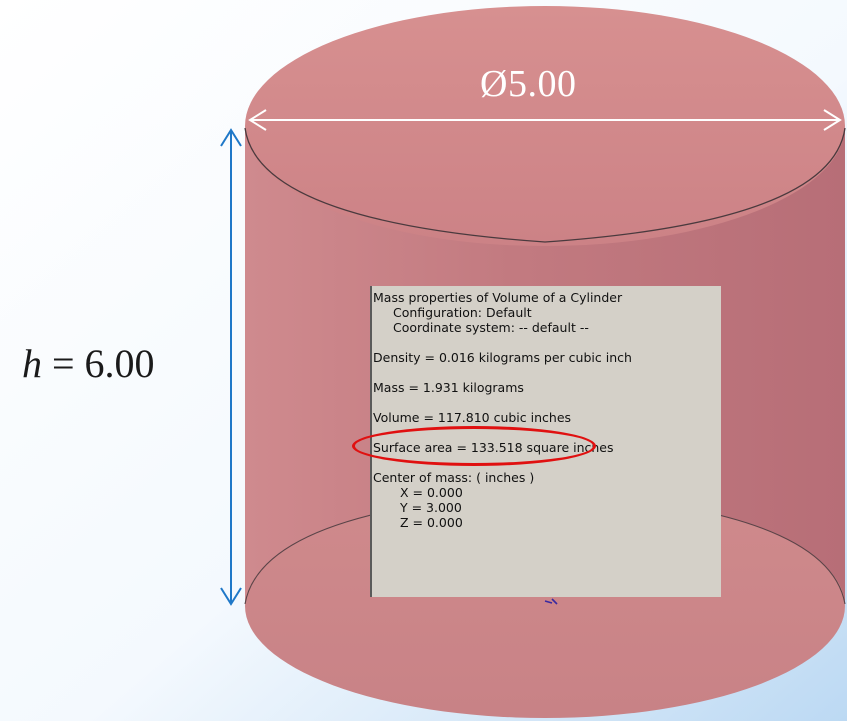 The width and height of the screenshot is (847, 726). Describe the element at coordinates (502, 357) in the screenshot. I see `density-line: Density = 0.016 kilograms per cubic inch` at that location.